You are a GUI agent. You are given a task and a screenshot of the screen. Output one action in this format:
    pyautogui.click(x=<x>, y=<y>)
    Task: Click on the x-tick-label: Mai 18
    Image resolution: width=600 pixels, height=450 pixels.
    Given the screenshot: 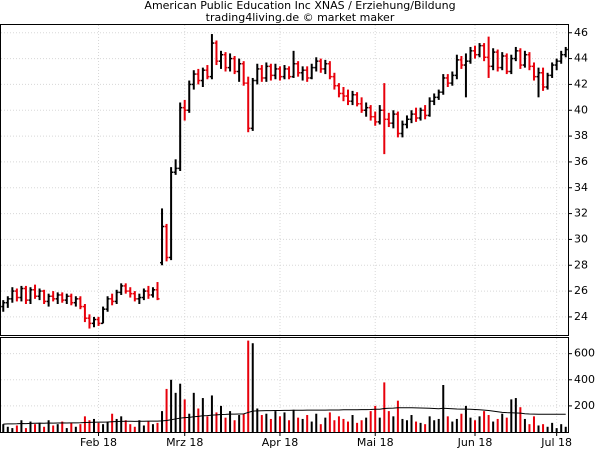 What is the action you would take?
    pyautogui.click(x=375, y=442)
    